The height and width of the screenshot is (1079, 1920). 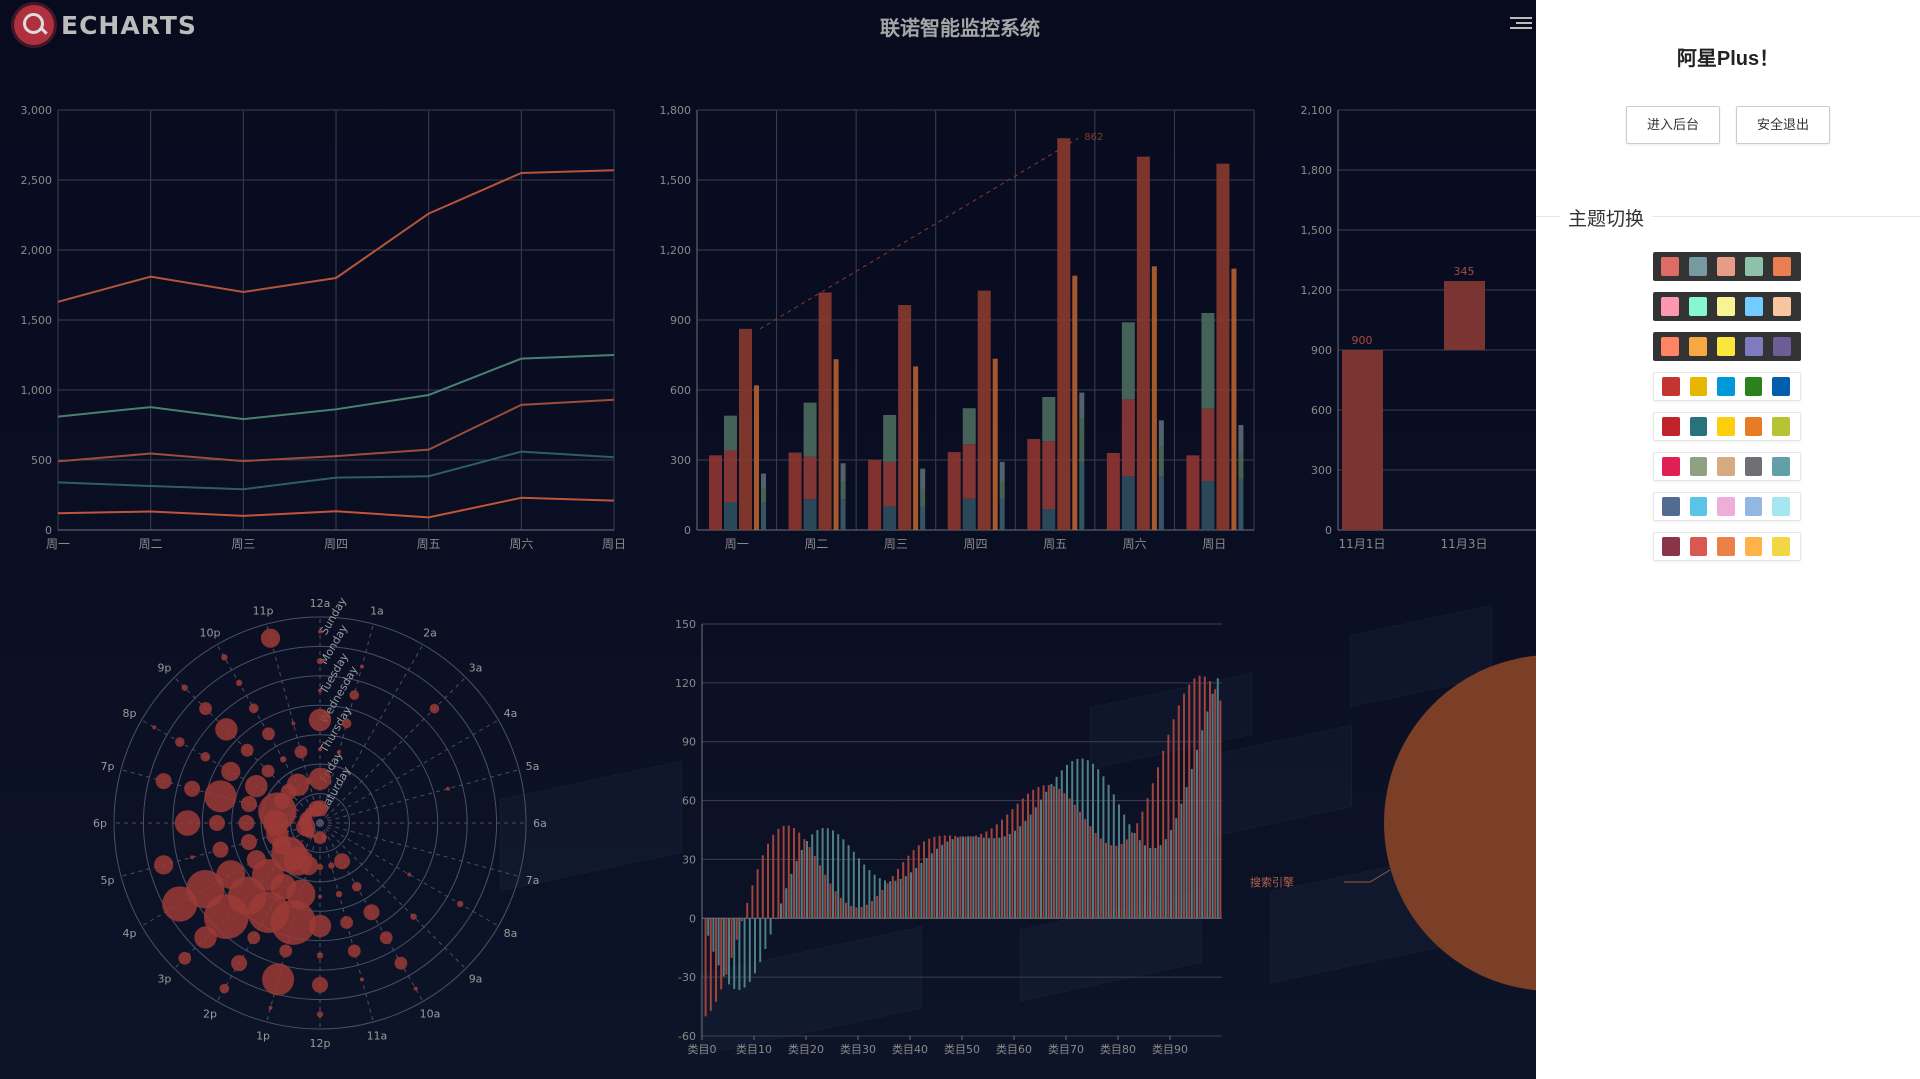 I want to click on x-tick-label: 周四, so click(x=336, y=544).